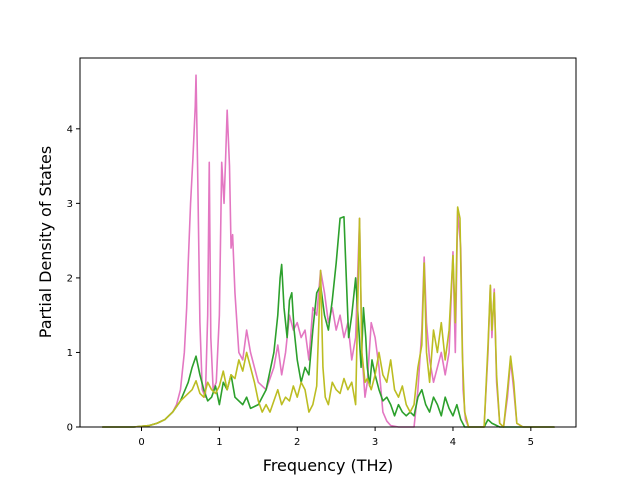  I want to click on y-tick-label: 0, so click(70, 428).